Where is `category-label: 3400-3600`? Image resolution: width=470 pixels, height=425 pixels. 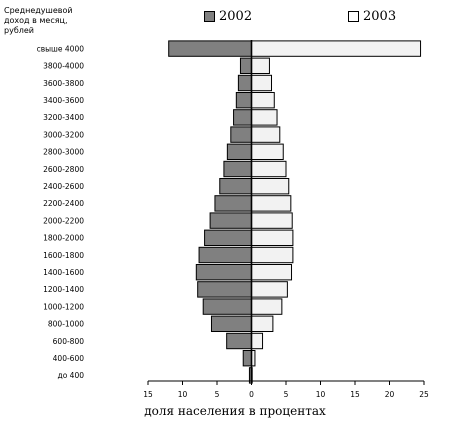 category-label: 3400-3600 is located at coordinates (63, 100).